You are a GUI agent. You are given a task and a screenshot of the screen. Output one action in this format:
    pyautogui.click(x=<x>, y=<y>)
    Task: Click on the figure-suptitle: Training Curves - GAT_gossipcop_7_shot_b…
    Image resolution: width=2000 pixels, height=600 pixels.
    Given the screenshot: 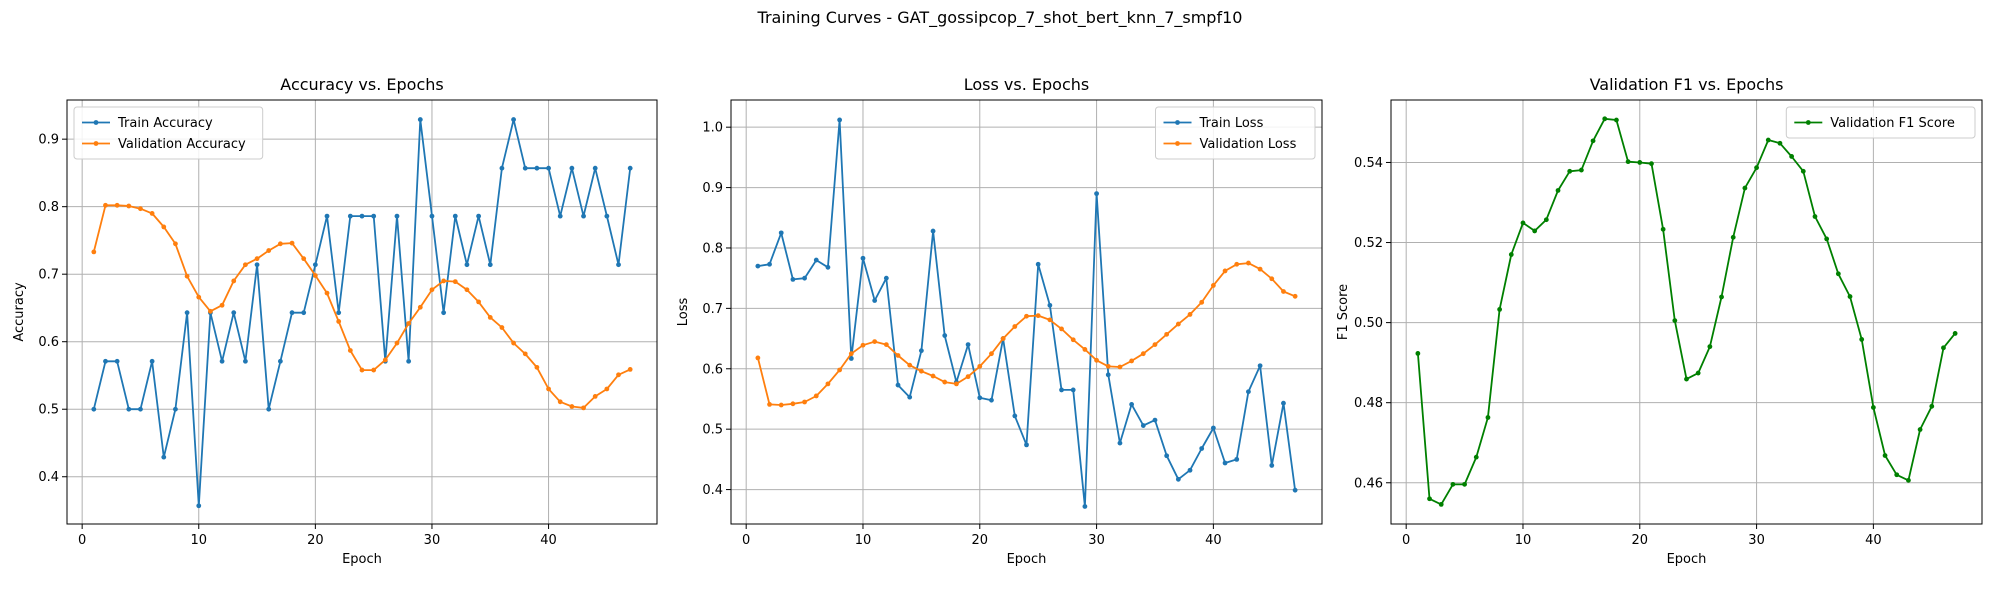 What is the action you would take?
    pyautogui.click(x=1000, y=17)
    